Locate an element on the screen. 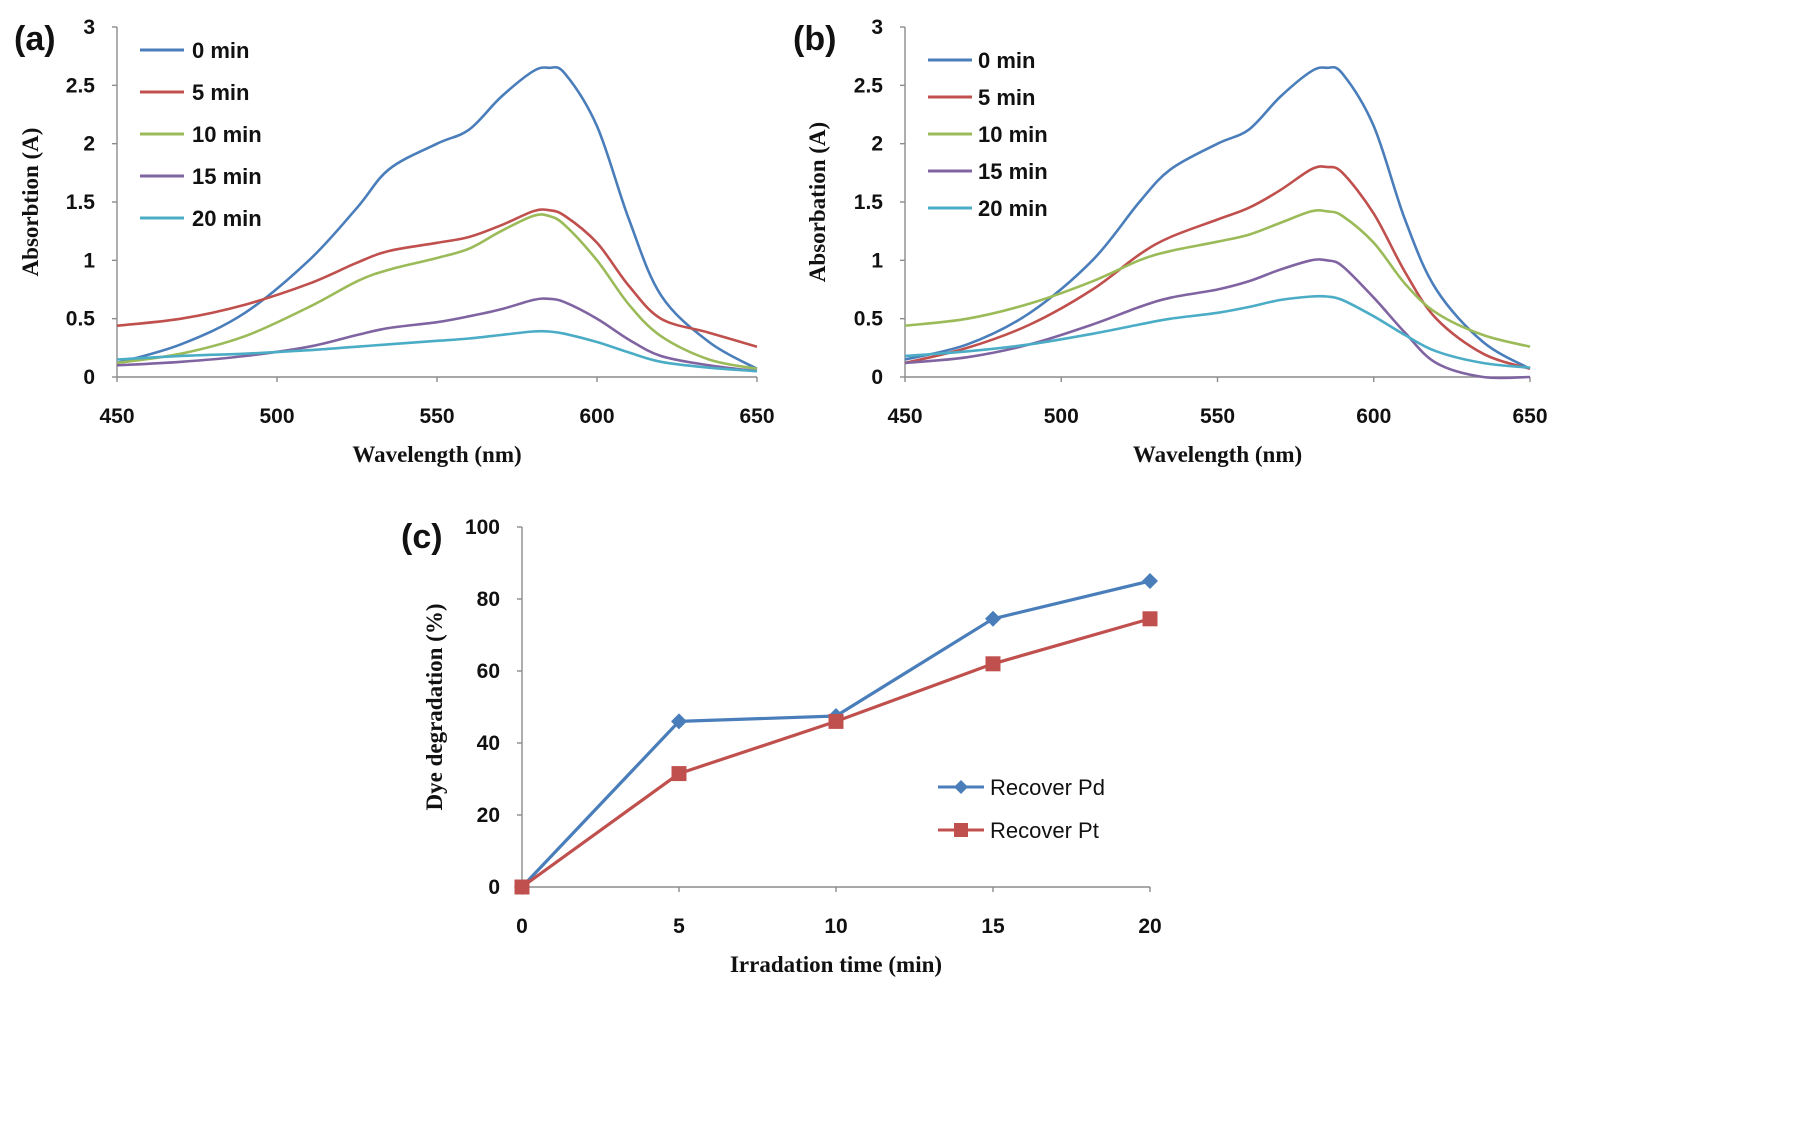  chart-c-legend-marker-recover-pt is located at coordinates (961, 830).